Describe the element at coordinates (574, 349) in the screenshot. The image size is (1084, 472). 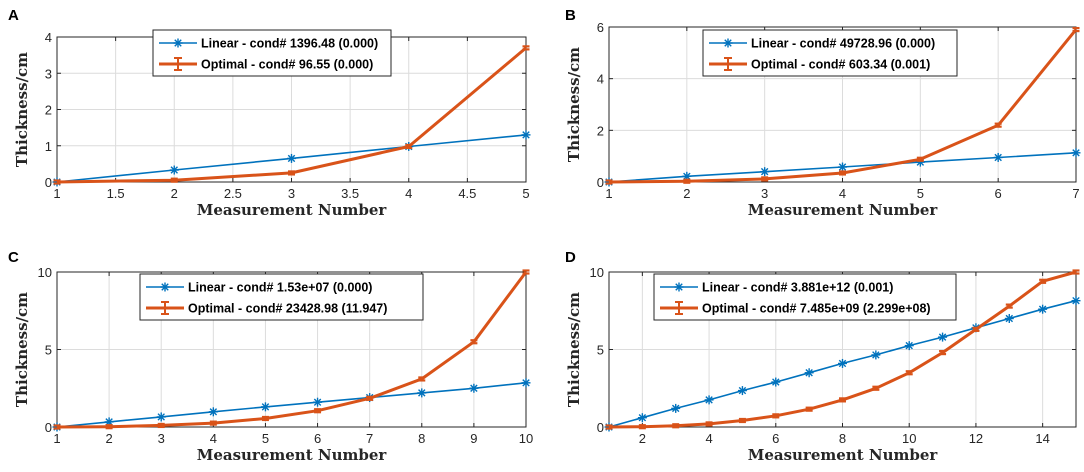
I see `panel-d-y-axis-label: Thickness/cm` at that location.